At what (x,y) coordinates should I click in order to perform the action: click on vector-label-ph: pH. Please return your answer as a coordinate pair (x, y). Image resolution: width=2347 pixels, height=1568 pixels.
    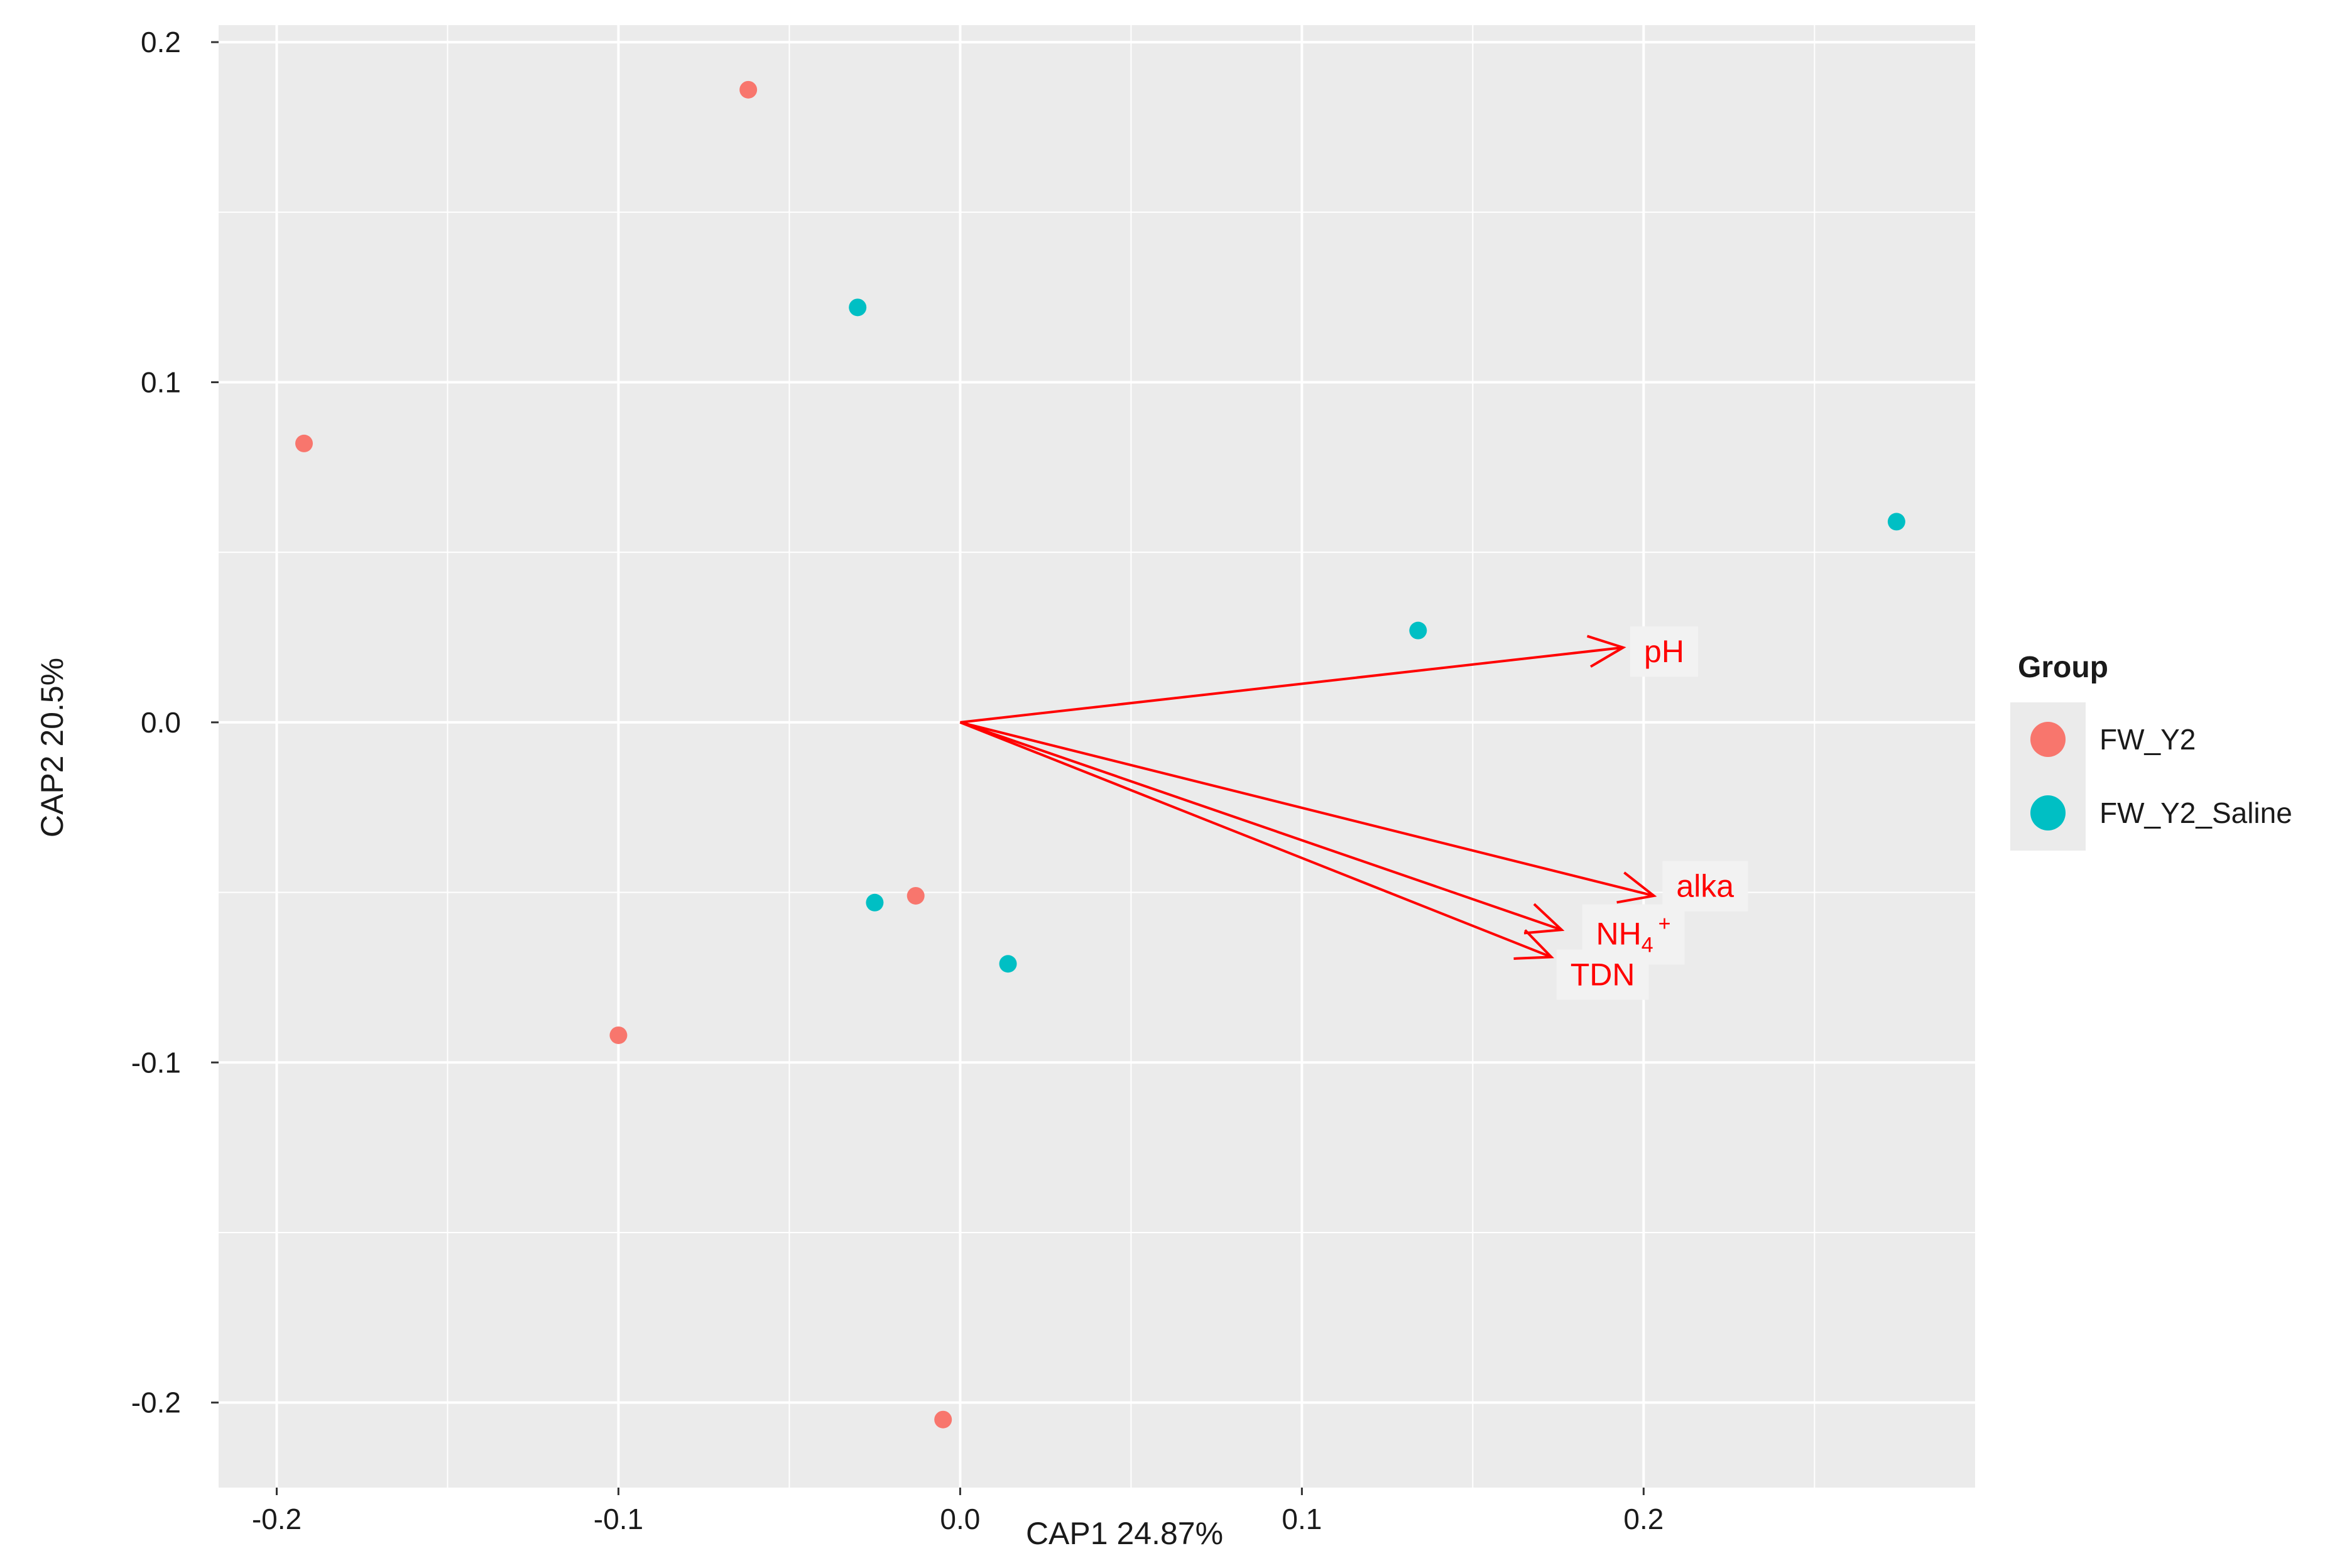
    Looking at the image, I should click on (1664, 651).